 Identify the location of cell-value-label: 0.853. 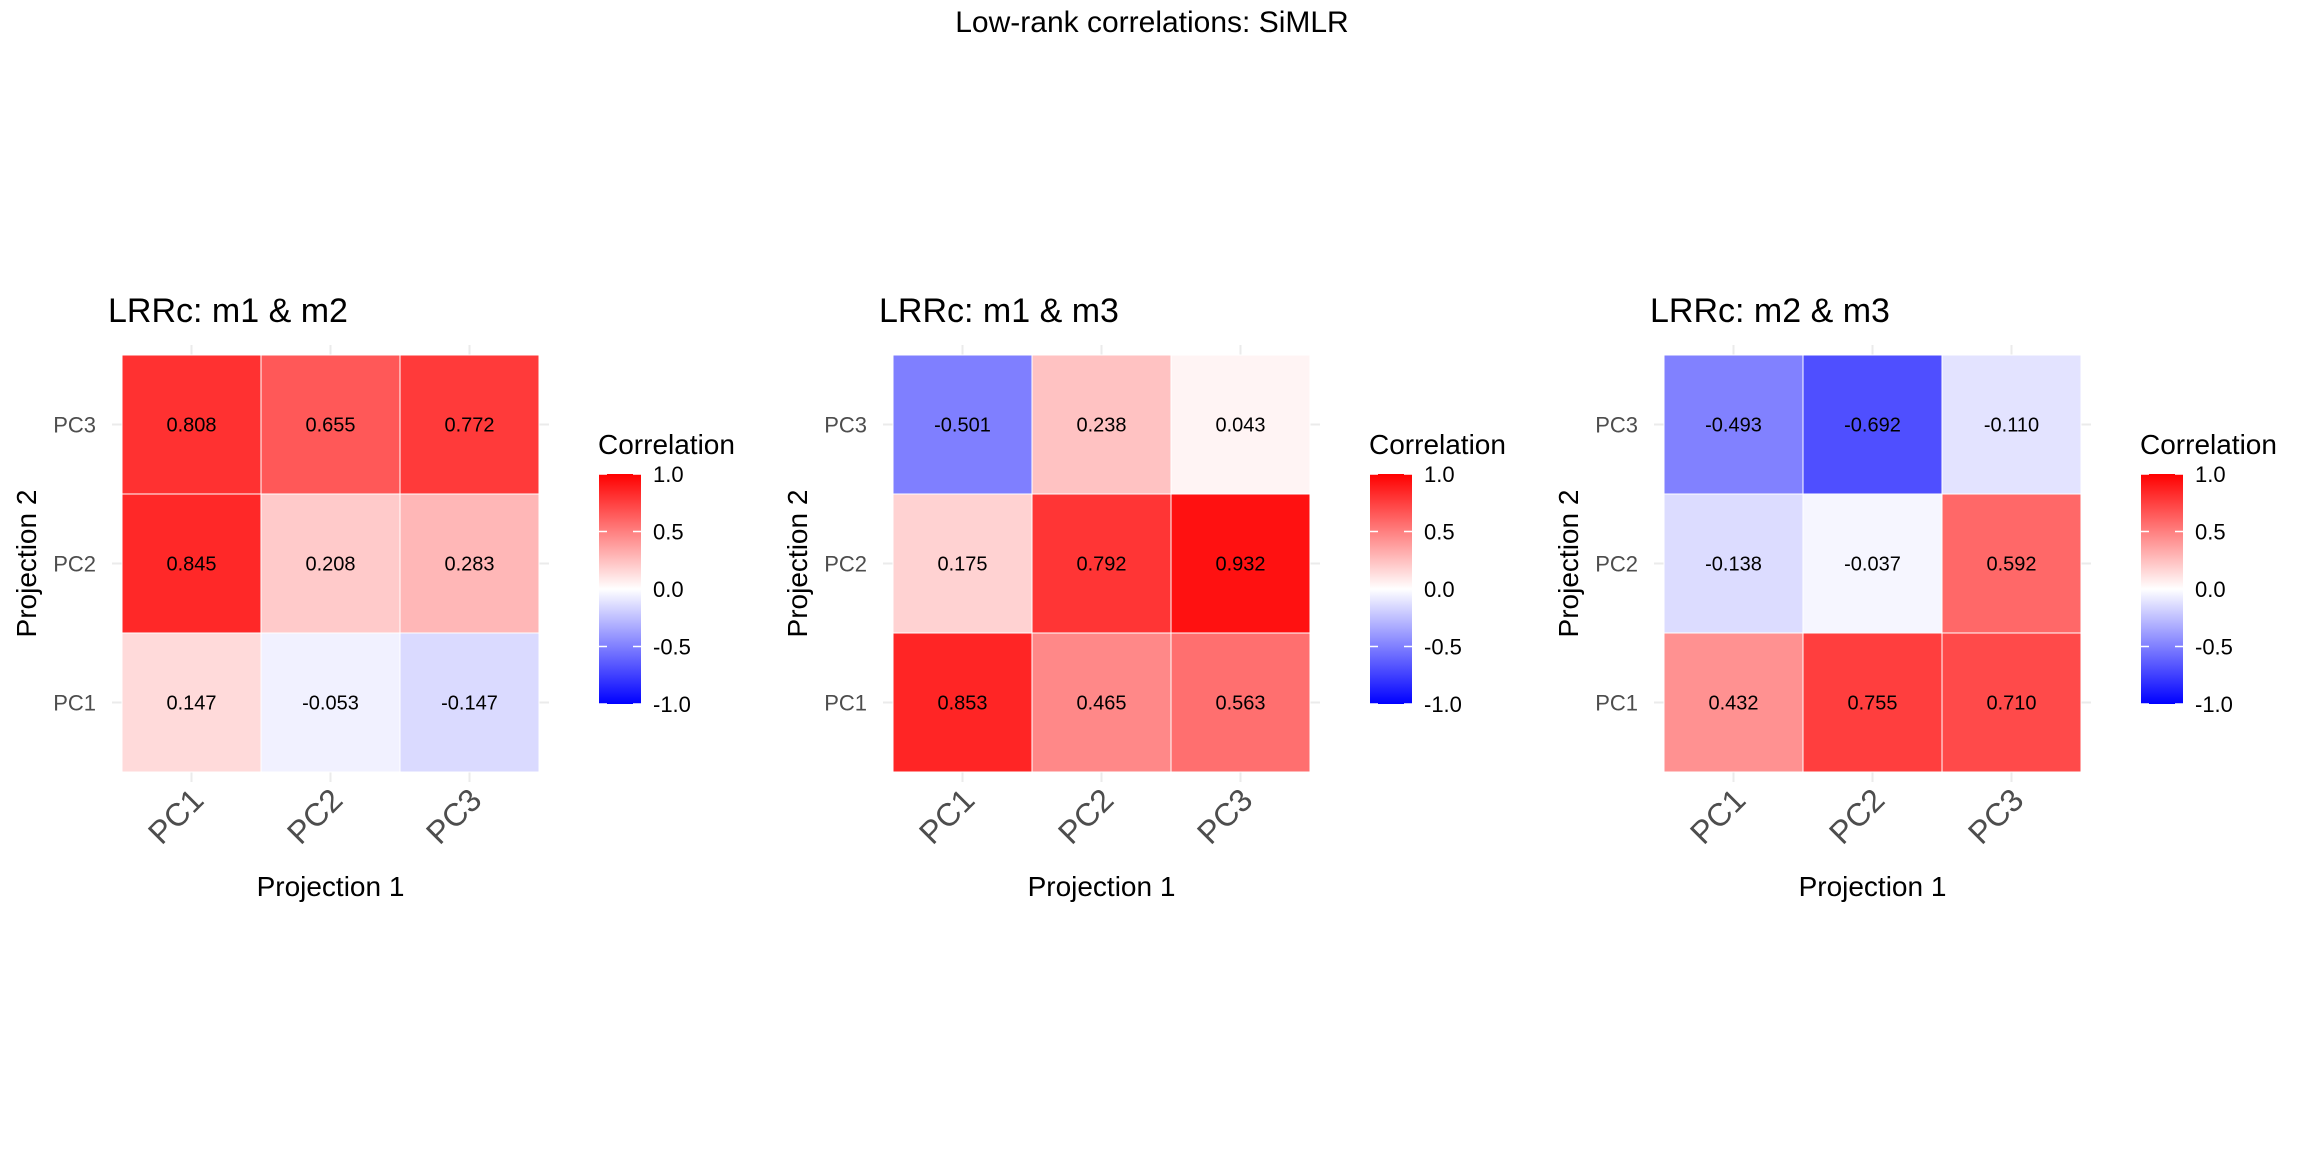
(962, 704).